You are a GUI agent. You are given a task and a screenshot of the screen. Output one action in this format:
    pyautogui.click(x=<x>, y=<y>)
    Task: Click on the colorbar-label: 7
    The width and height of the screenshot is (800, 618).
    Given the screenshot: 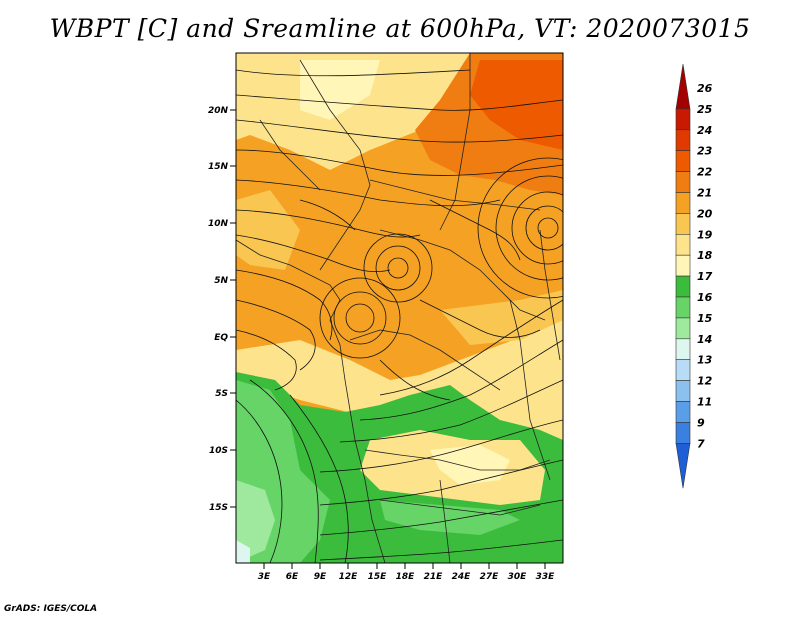 What is the action you would take?
    pyautogui.click(x=701, y=443)
    